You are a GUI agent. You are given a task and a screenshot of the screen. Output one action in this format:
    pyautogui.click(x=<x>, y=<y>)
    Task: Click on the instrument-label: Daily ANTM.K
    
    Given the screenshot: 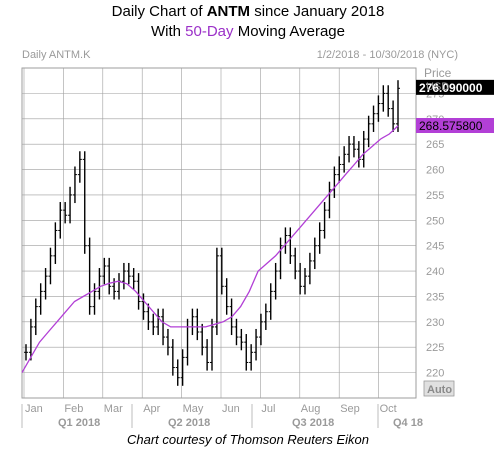 What is the action you would take?
    pyautogui.click(x=56, y=55)
    